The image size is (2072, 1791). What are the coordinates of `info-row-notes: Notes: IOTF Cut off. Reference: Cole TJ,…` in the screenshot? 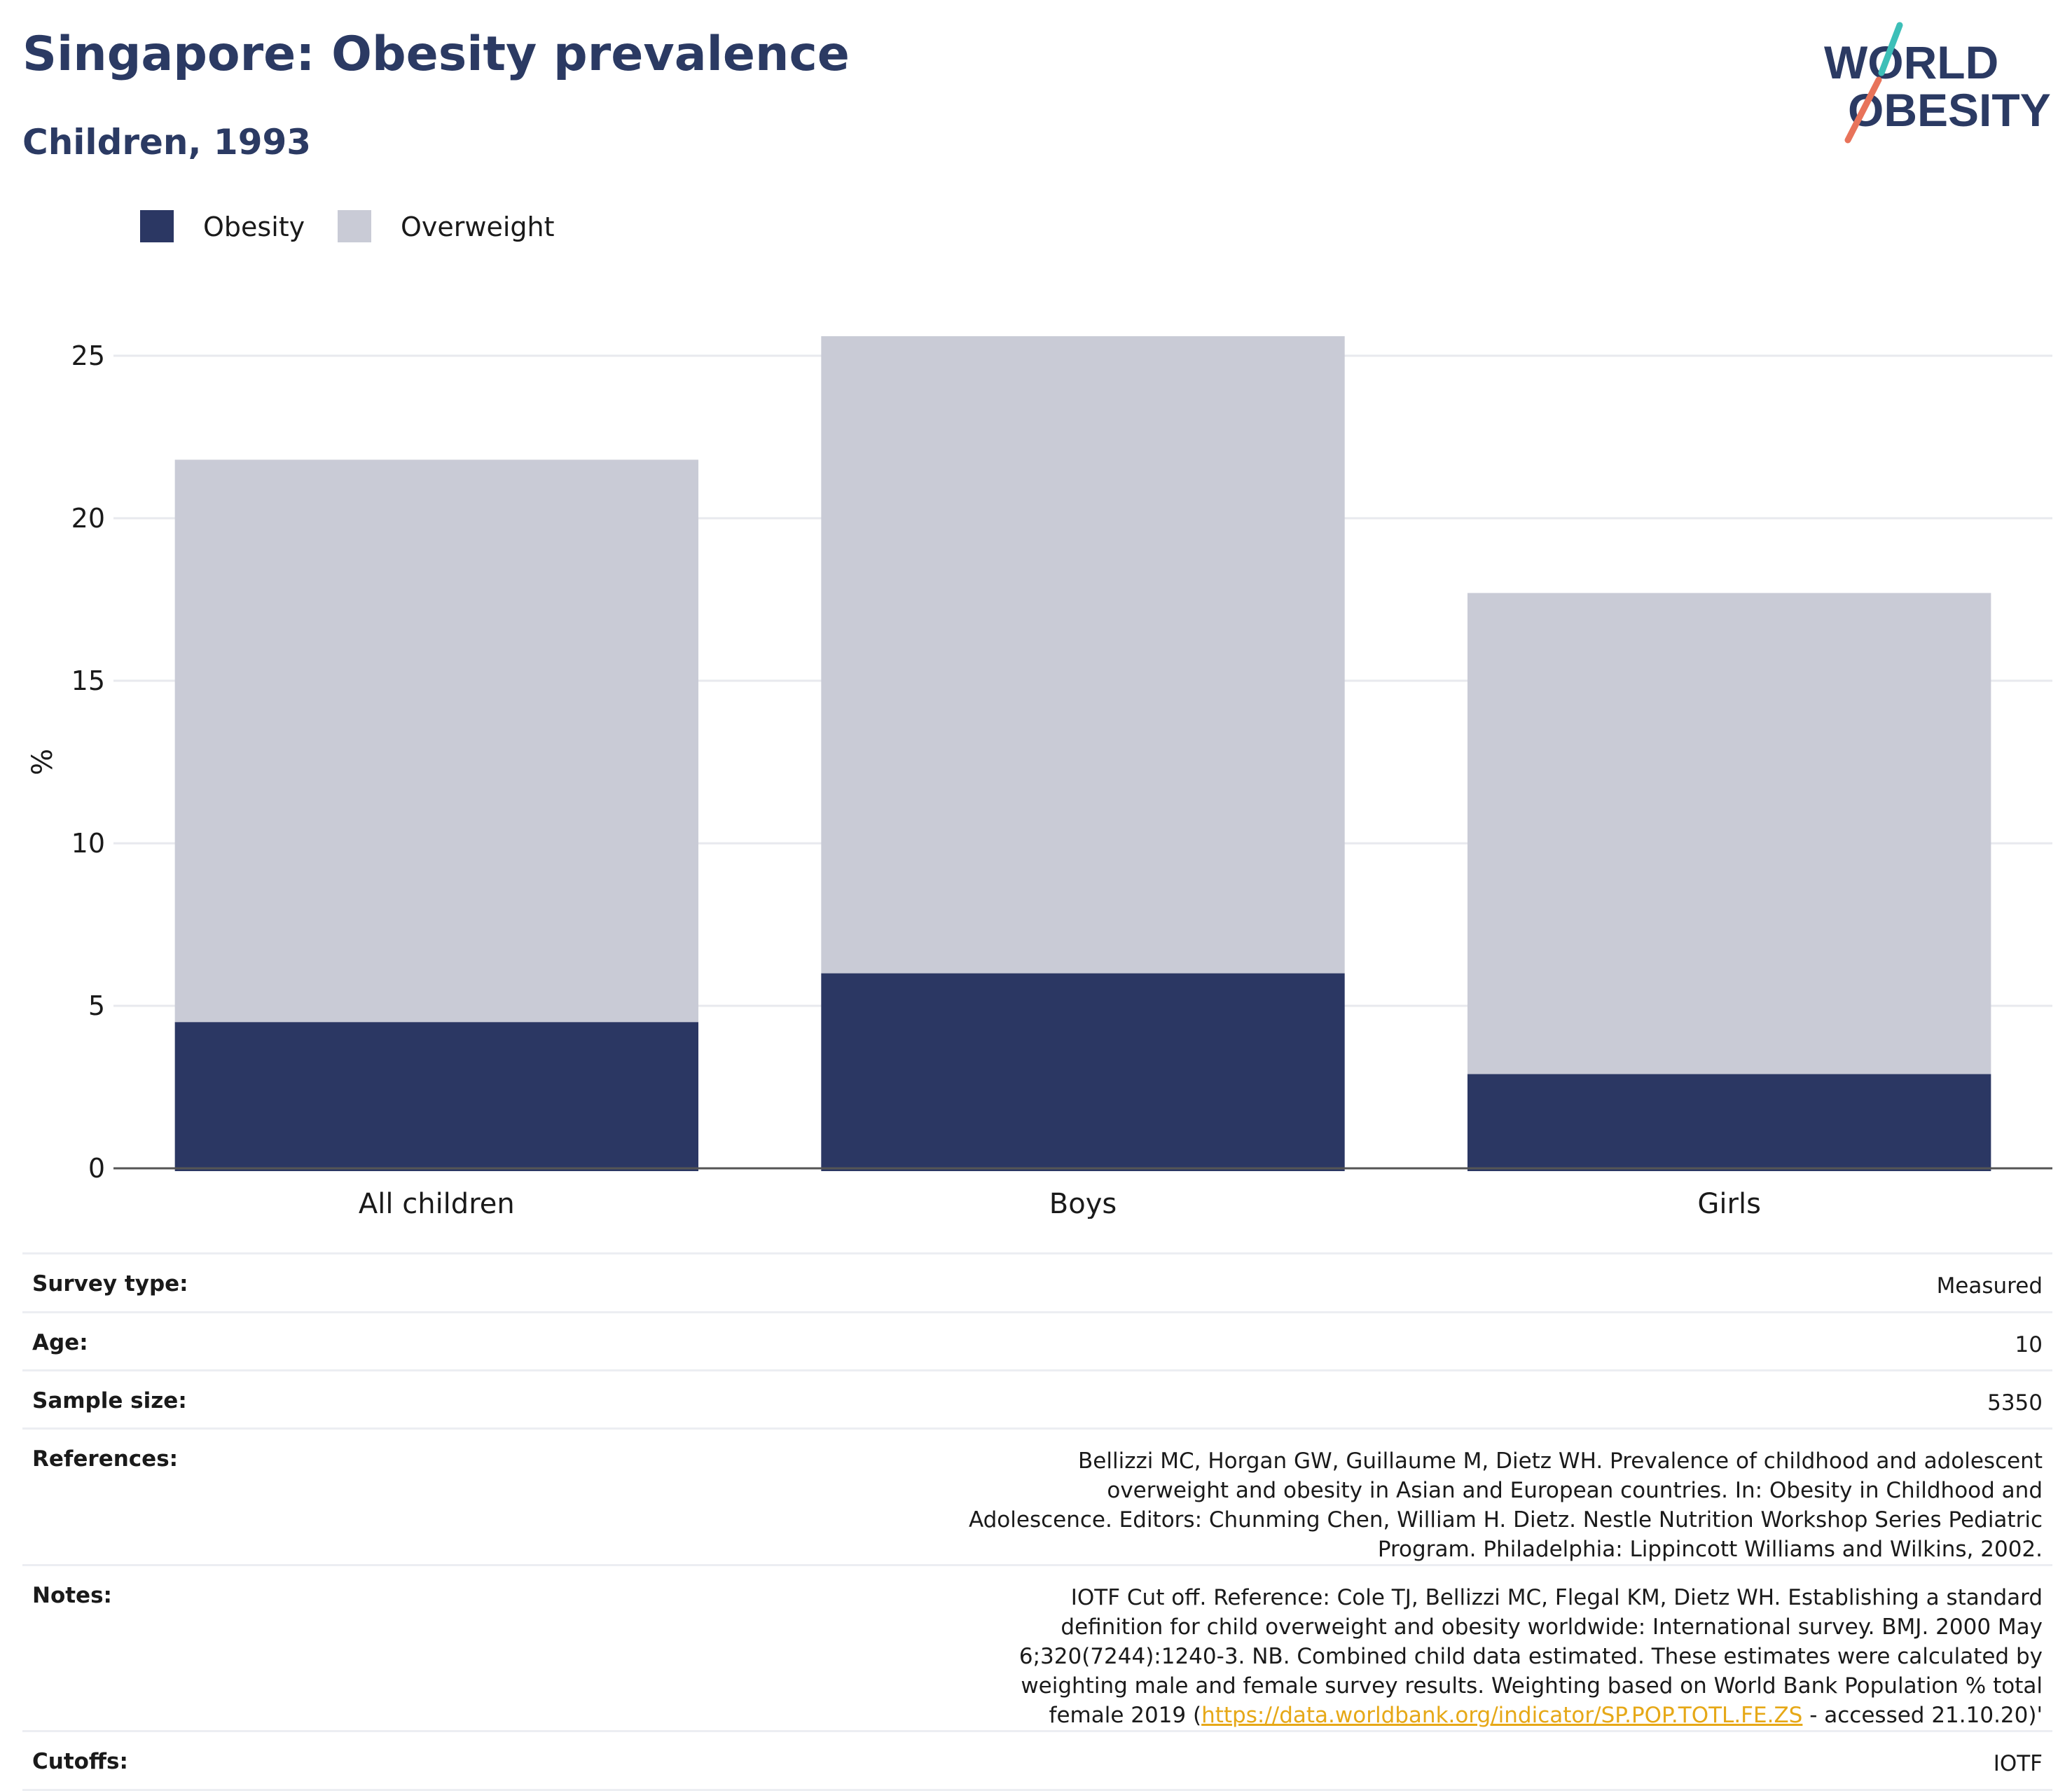 It's located at (1037, 1648).